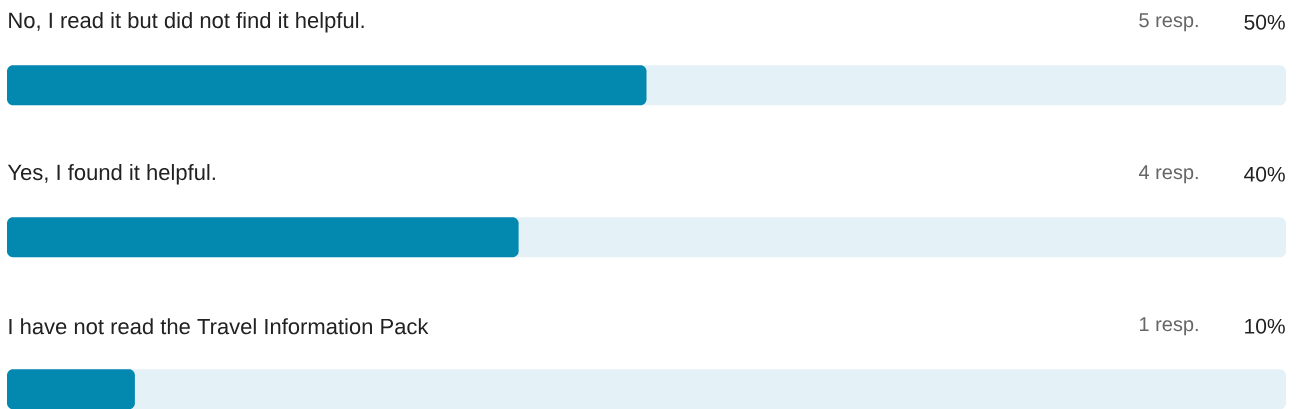 The width and height of the screenshot is (1299, 409). Describe the element at coordinates (186, 22) in the screenshot. I see `y-tick-label: No, I read it but did not find it helpful.` at that location.